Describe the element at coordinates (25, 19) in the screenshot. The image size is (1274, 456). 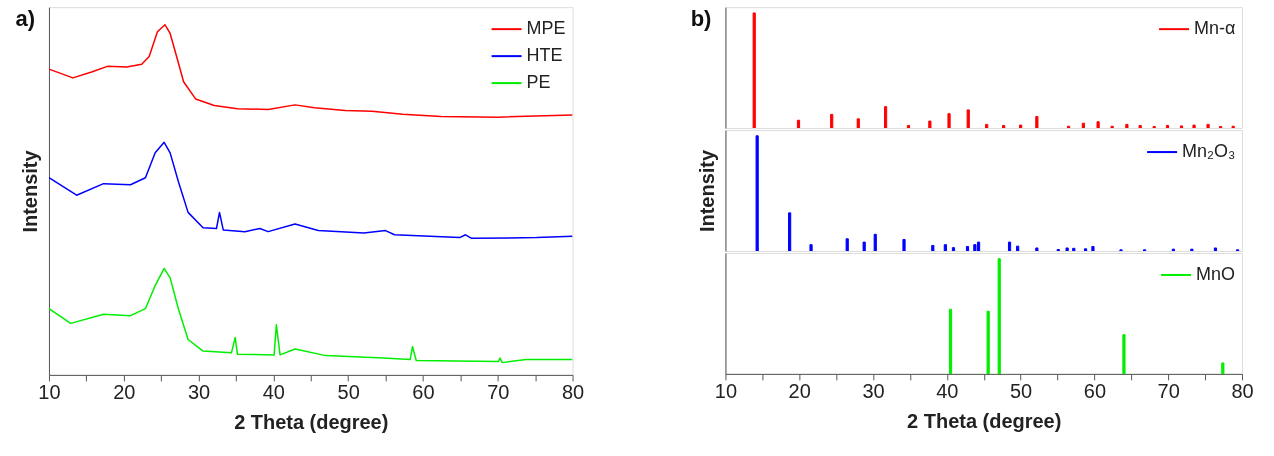
I see `text: a)` at that location.